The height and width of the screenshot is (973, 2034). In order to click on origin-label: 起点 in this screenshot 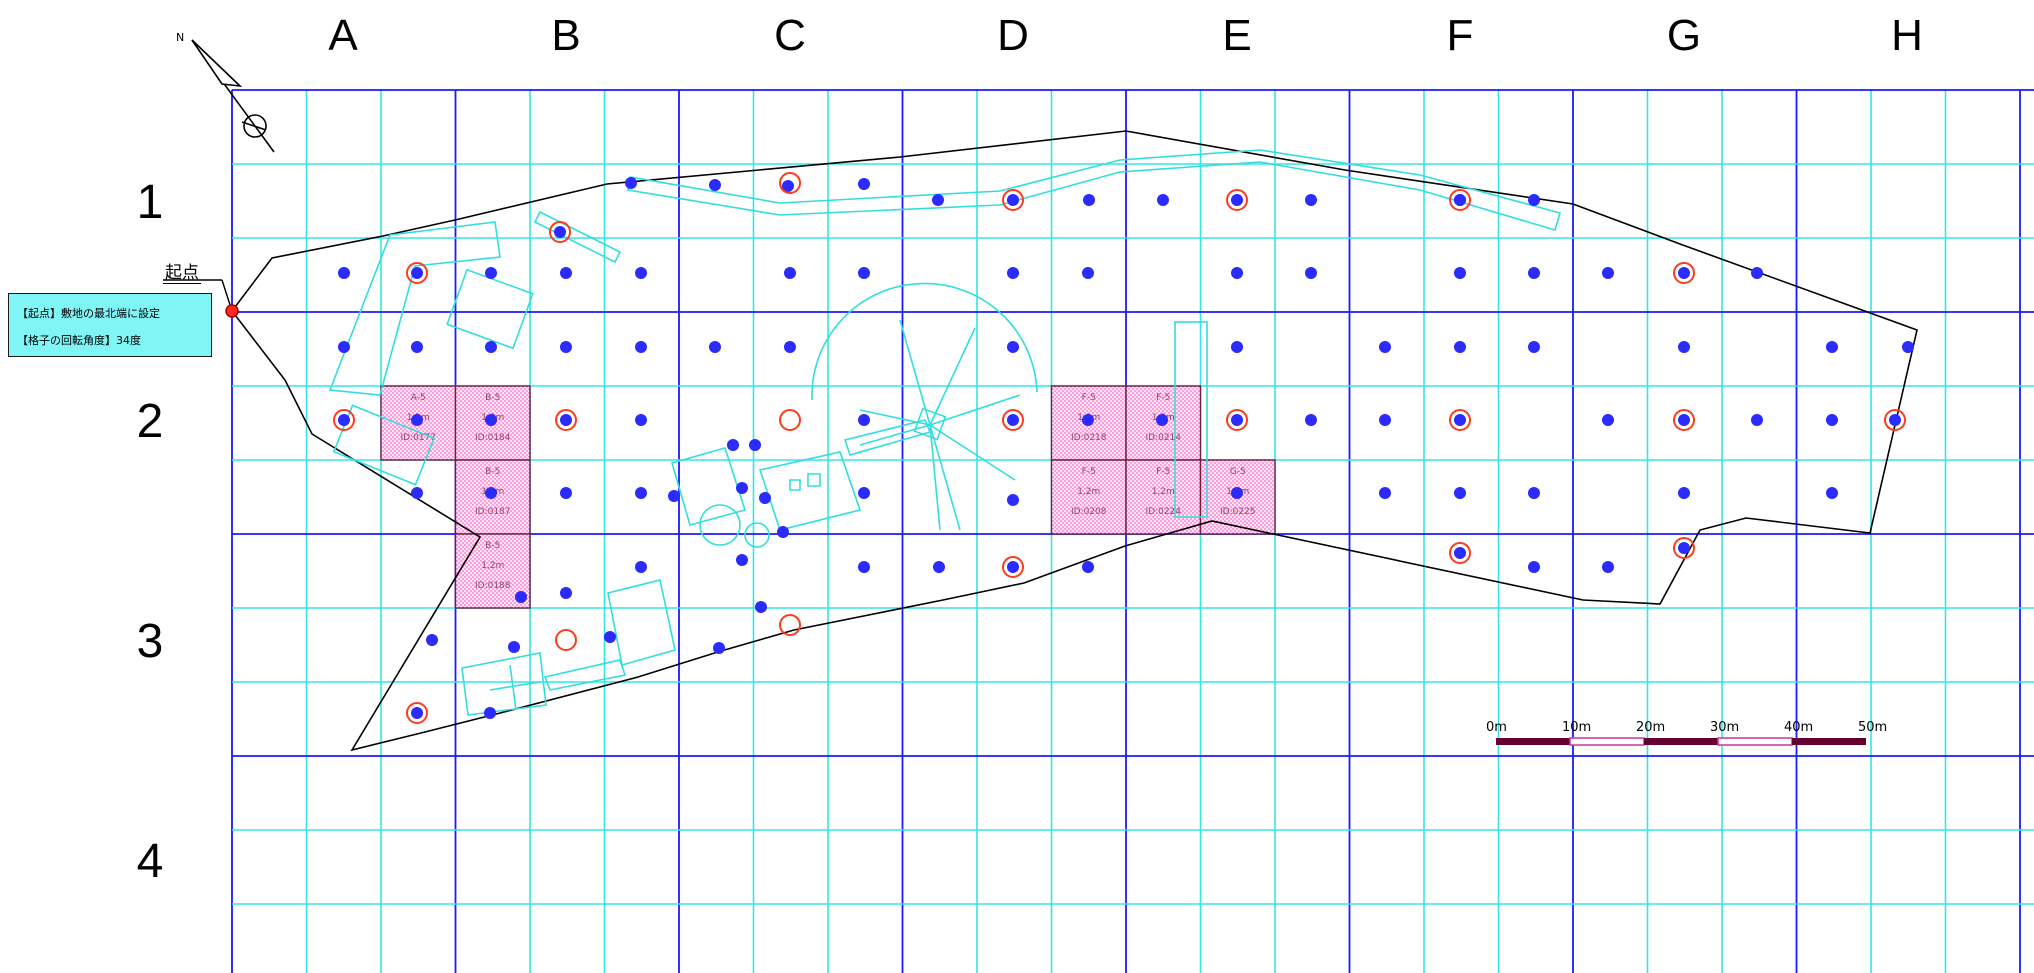, I will do `click(182, 271)`.